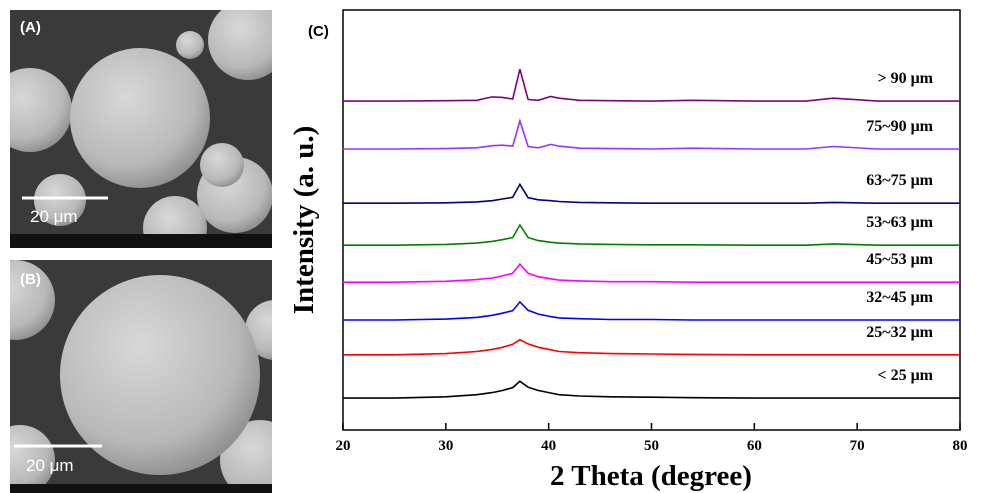 The image size is (984, 493). I want to click on x-tick-label: 30, so click(445, 446).